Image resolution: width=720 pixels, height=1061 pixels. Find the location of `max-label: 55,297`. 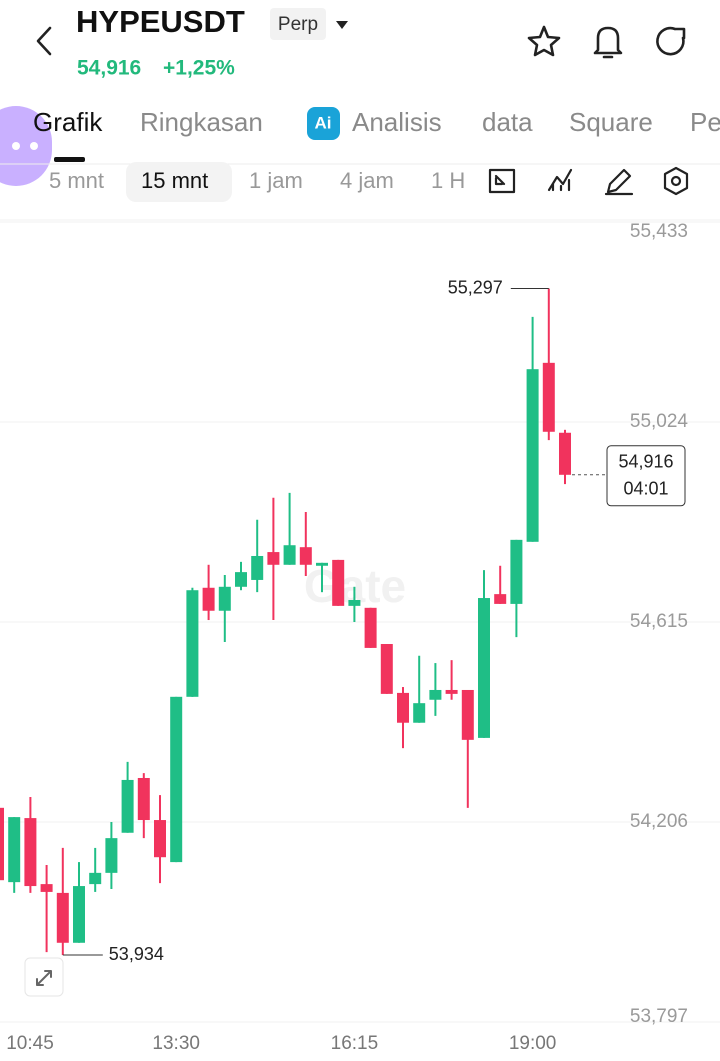

max-label: 55,297 is located at coordinates (475, 287).